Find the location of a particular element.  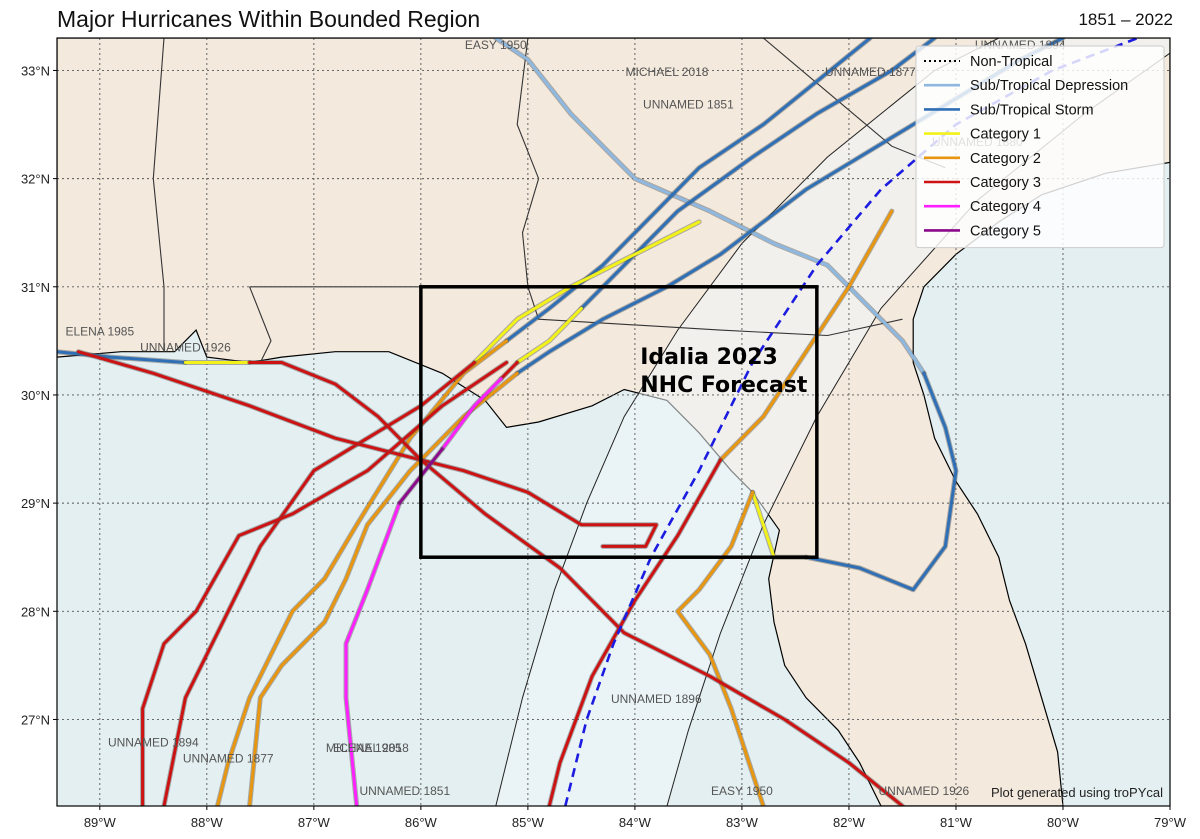

lon-tick-label: 86°W is located at coordinates (421, 822).